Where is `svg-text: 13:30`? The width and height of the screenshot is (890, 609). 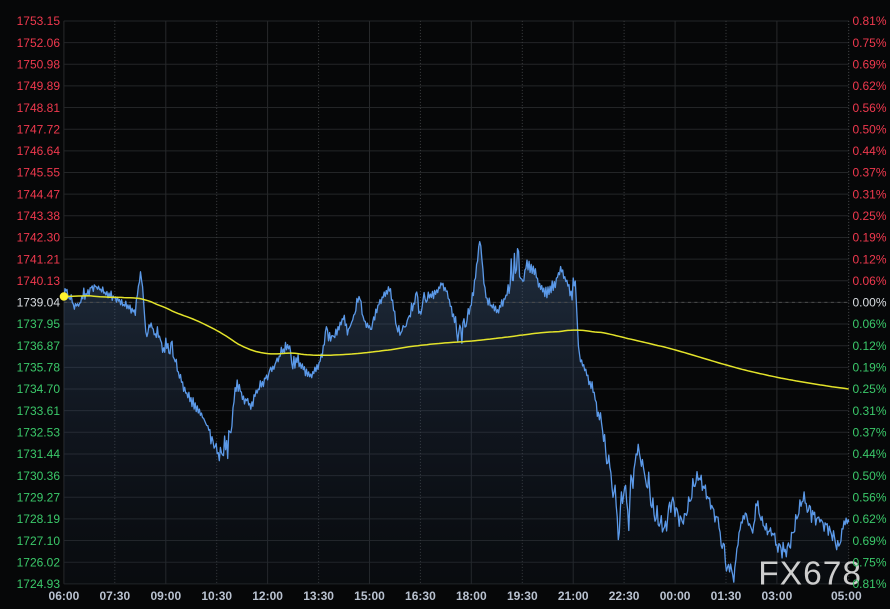
svg-text: 13:30 is located at coordinates (318, 596).